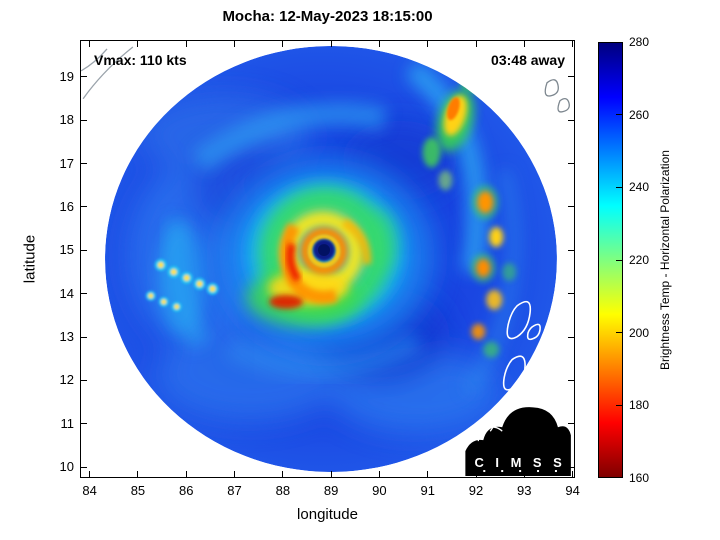 This screenshot has width=720, height=540. What do you see at coordinates (639, 114) in the screenshot?
I see `colorbar-tick-label: 260` at bounding box center [639, 114].